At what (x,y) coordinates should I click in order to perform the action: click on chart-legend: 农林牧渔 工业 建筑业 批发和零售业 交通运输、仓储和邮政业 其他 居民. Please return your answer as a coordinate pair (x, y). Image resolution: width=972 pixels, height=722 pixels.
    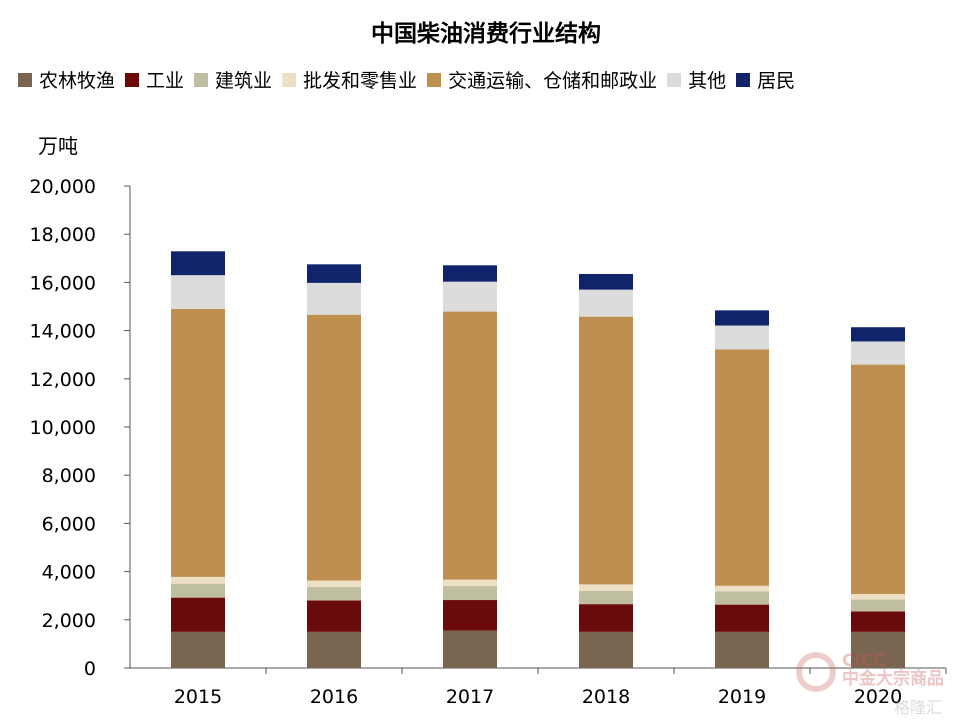
    Looking at the image, I should click on (488, 79).